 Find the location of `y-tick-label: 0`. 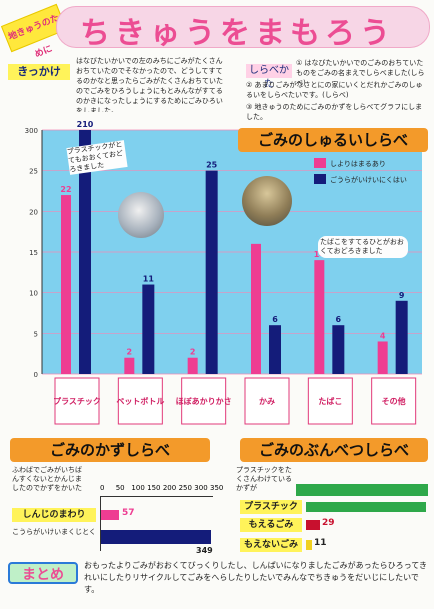

y-tick-label: 0 is located at coordinates (36, 375).